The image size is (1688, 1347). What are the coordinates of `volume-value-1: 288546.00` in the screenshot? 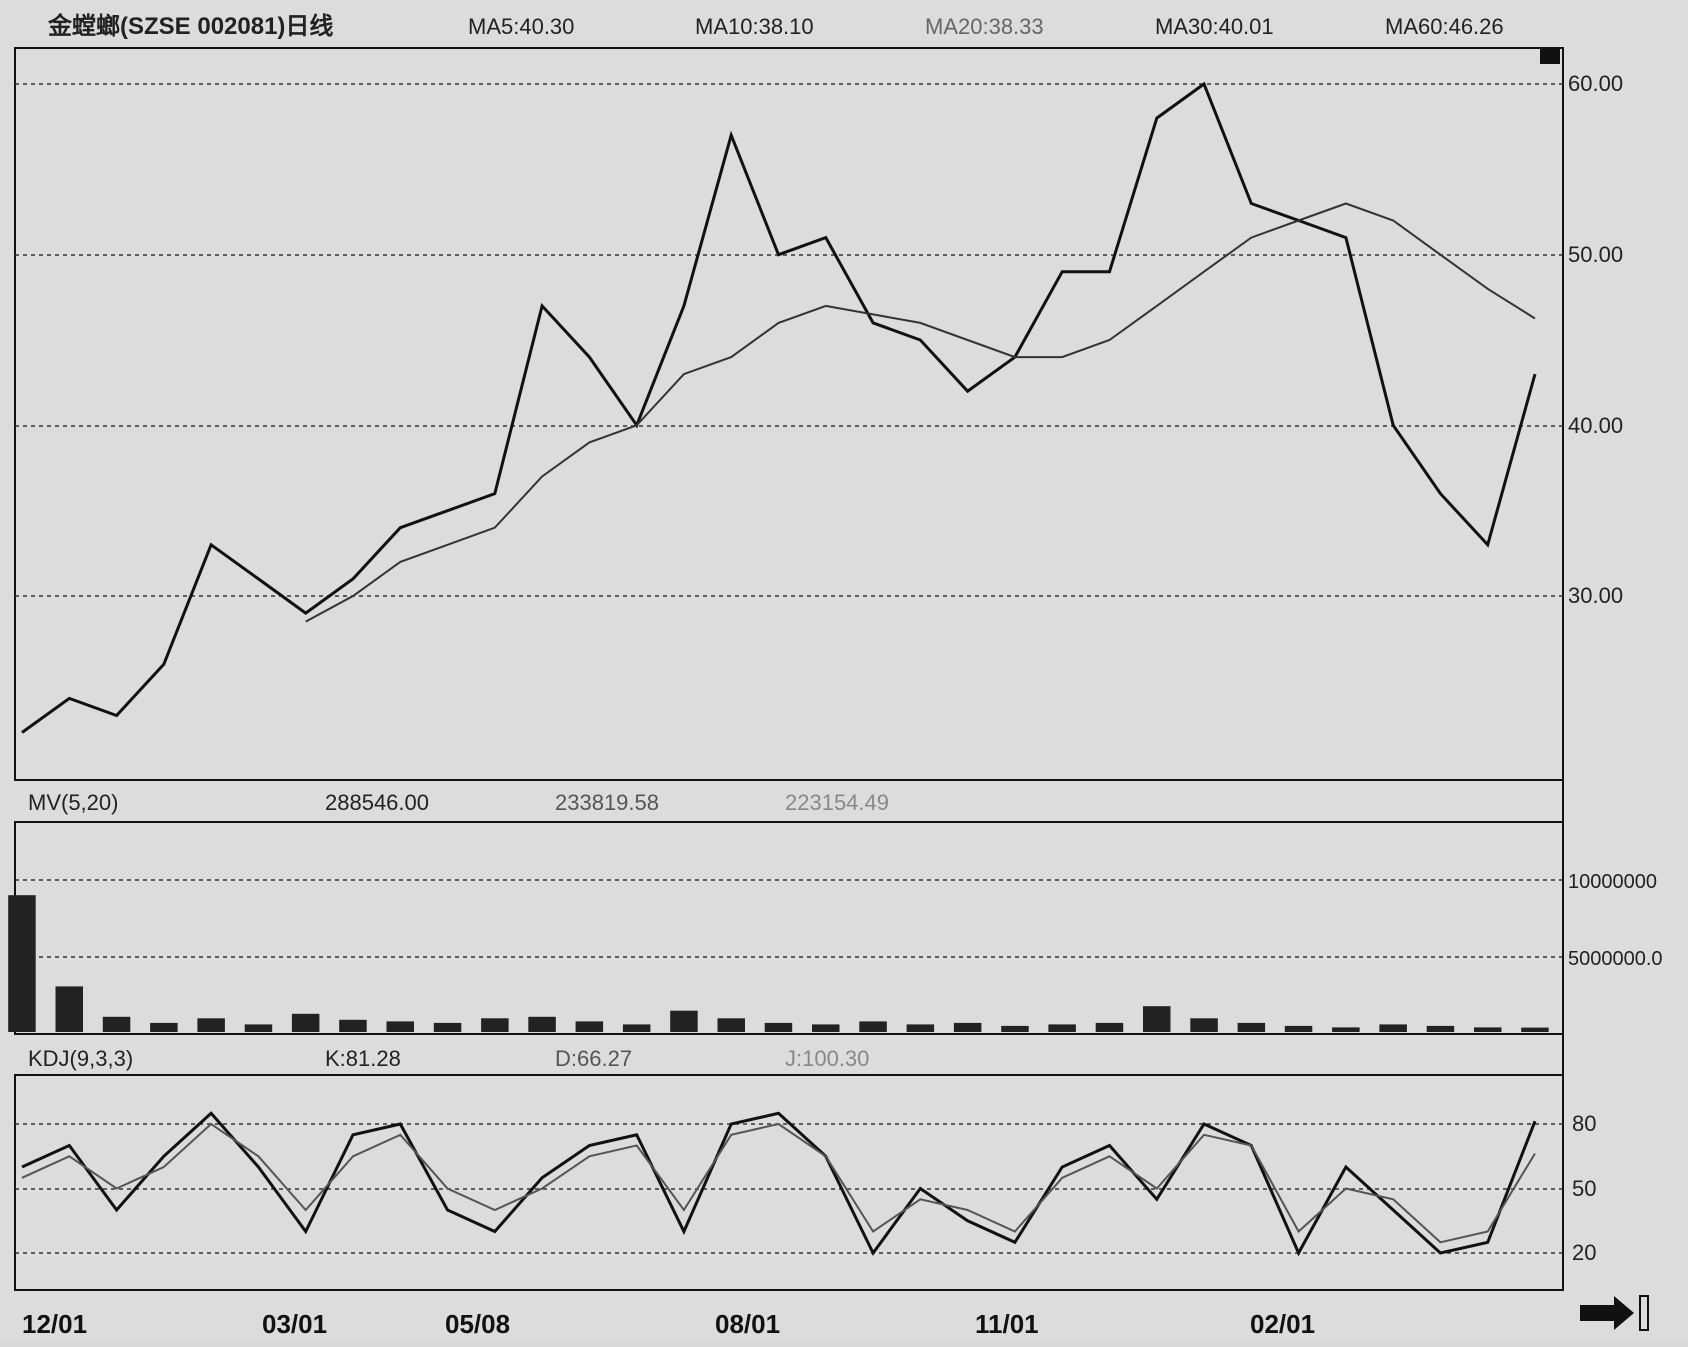 It's located at (377, 802).